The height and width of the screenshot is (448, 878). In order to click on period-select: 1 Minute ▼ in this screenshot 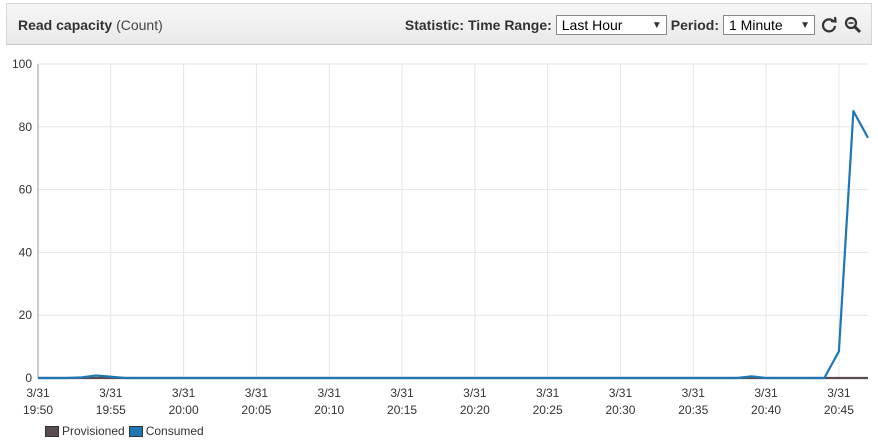, I will do `click(769, 25)`.